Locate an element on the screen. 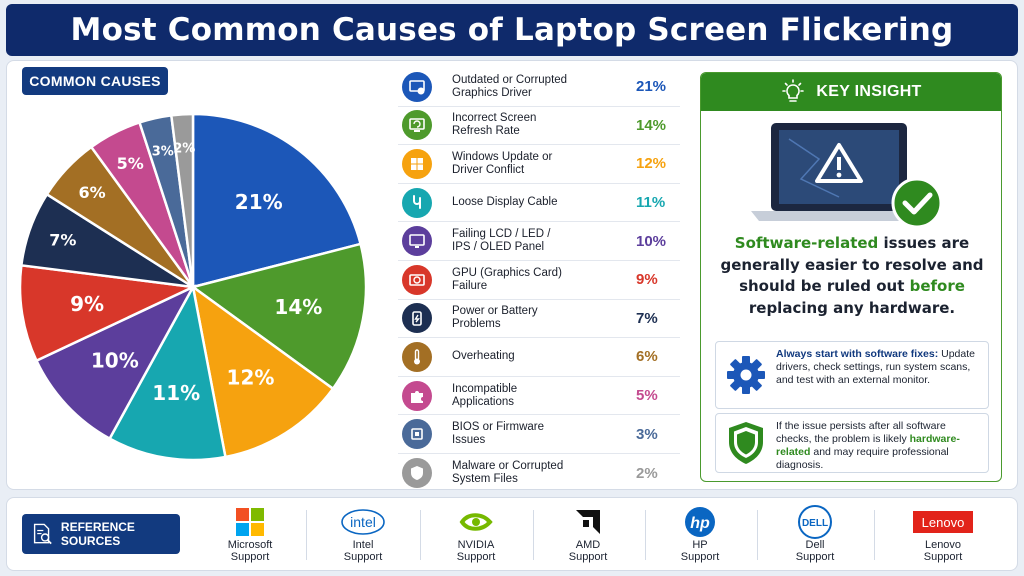 This screenshot has width=1024, height=576. source-hp: hp HP Support is located at coordinates (700, 536).